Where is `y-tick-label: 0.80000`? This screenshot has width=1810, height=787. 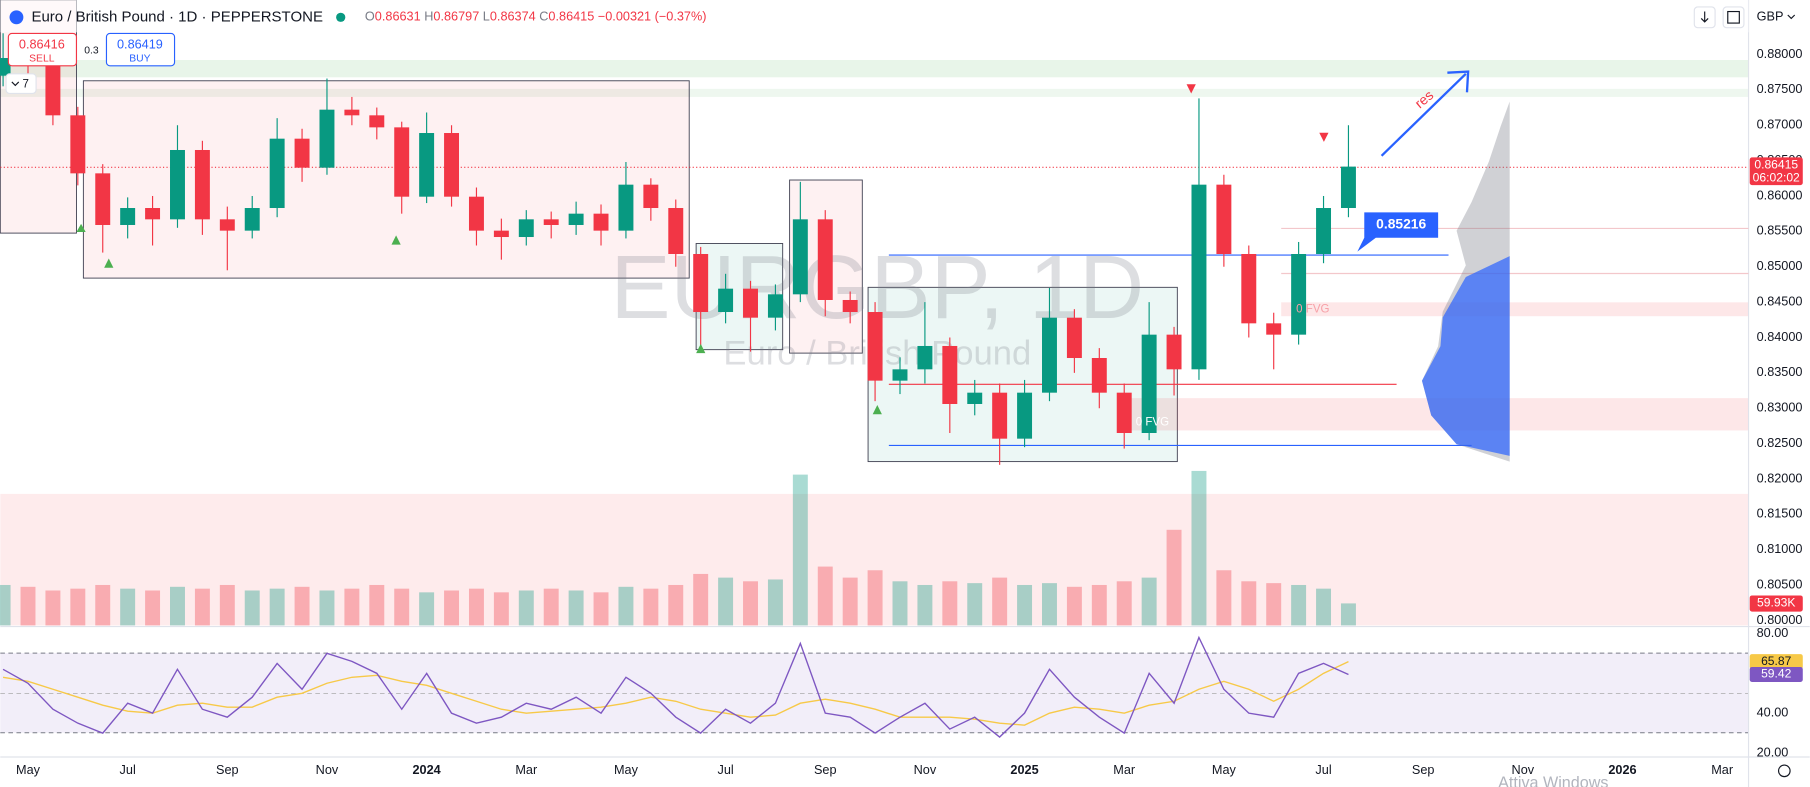 y-tick-label: 0.80000 is located at coordinates (1780, 620).